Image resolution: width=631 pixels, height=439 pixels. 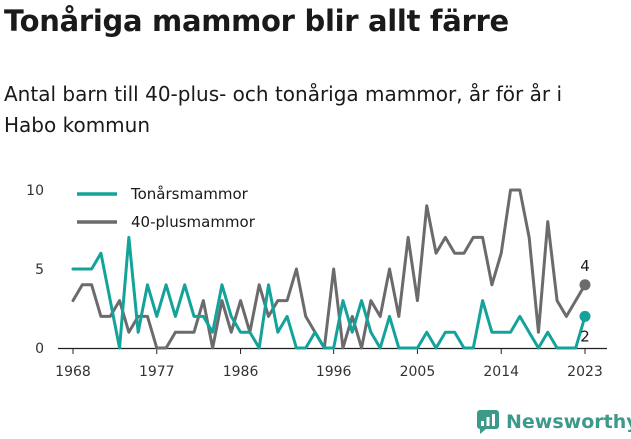 What do you see at coordinates (241, 372) in the screenshot?
I see `x-tick-label: 1986` at bounding box center [241, 372].